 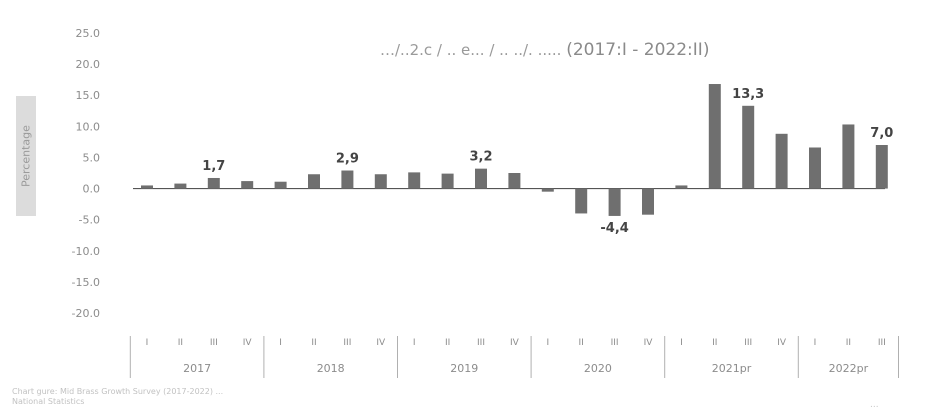 I want to click on x-year-label: 2022pr, so click(x=849, y=368).